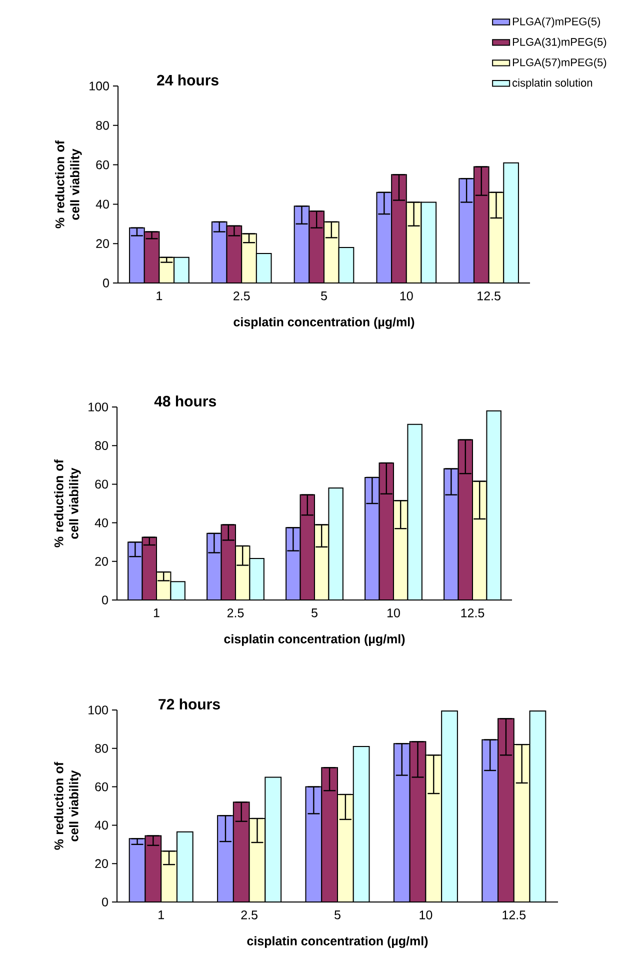 The height and width of the screenshot is (964, 622). What do you see at coordinates (189, 704) in the screenshot?
I see `chart-title: 72 hours` at bounding box center [189, 704].